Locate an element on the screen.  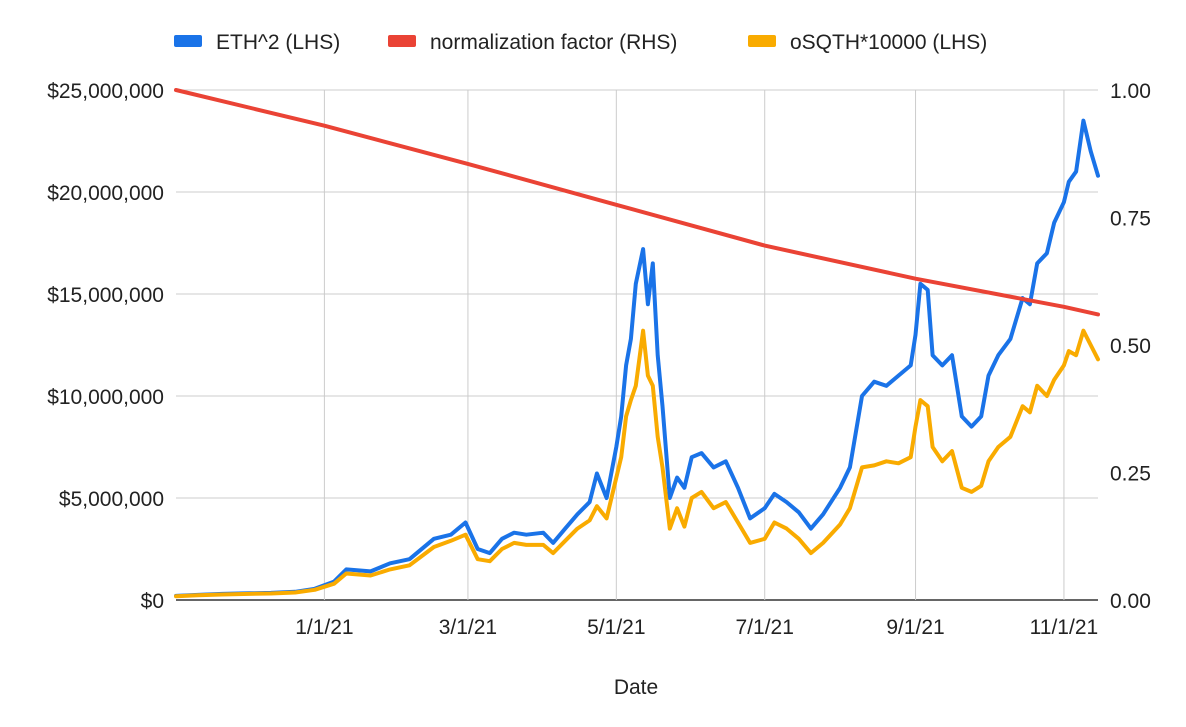
x-tick-label: 3/1/21 is located at coordinates (468, 627).